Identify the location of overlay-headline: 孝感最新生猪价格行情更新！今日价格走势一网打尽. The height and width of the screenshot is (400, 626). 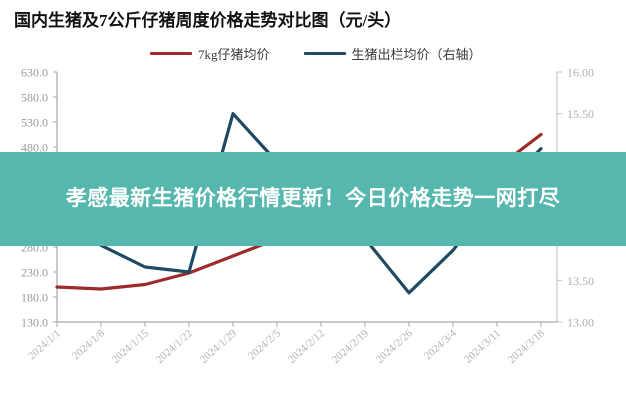
(313, 199).